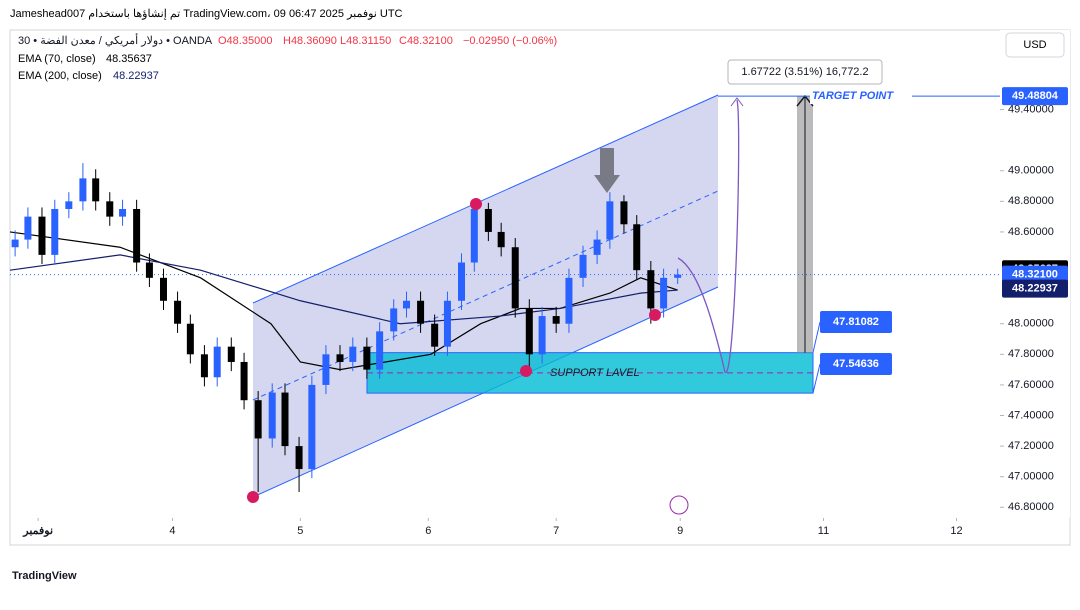 Image resolution: width=1080 pixels, height=610 pixels. Describe the element at coordinates (861, 96) in the screenshot. I see `target-label-bg` at that location.